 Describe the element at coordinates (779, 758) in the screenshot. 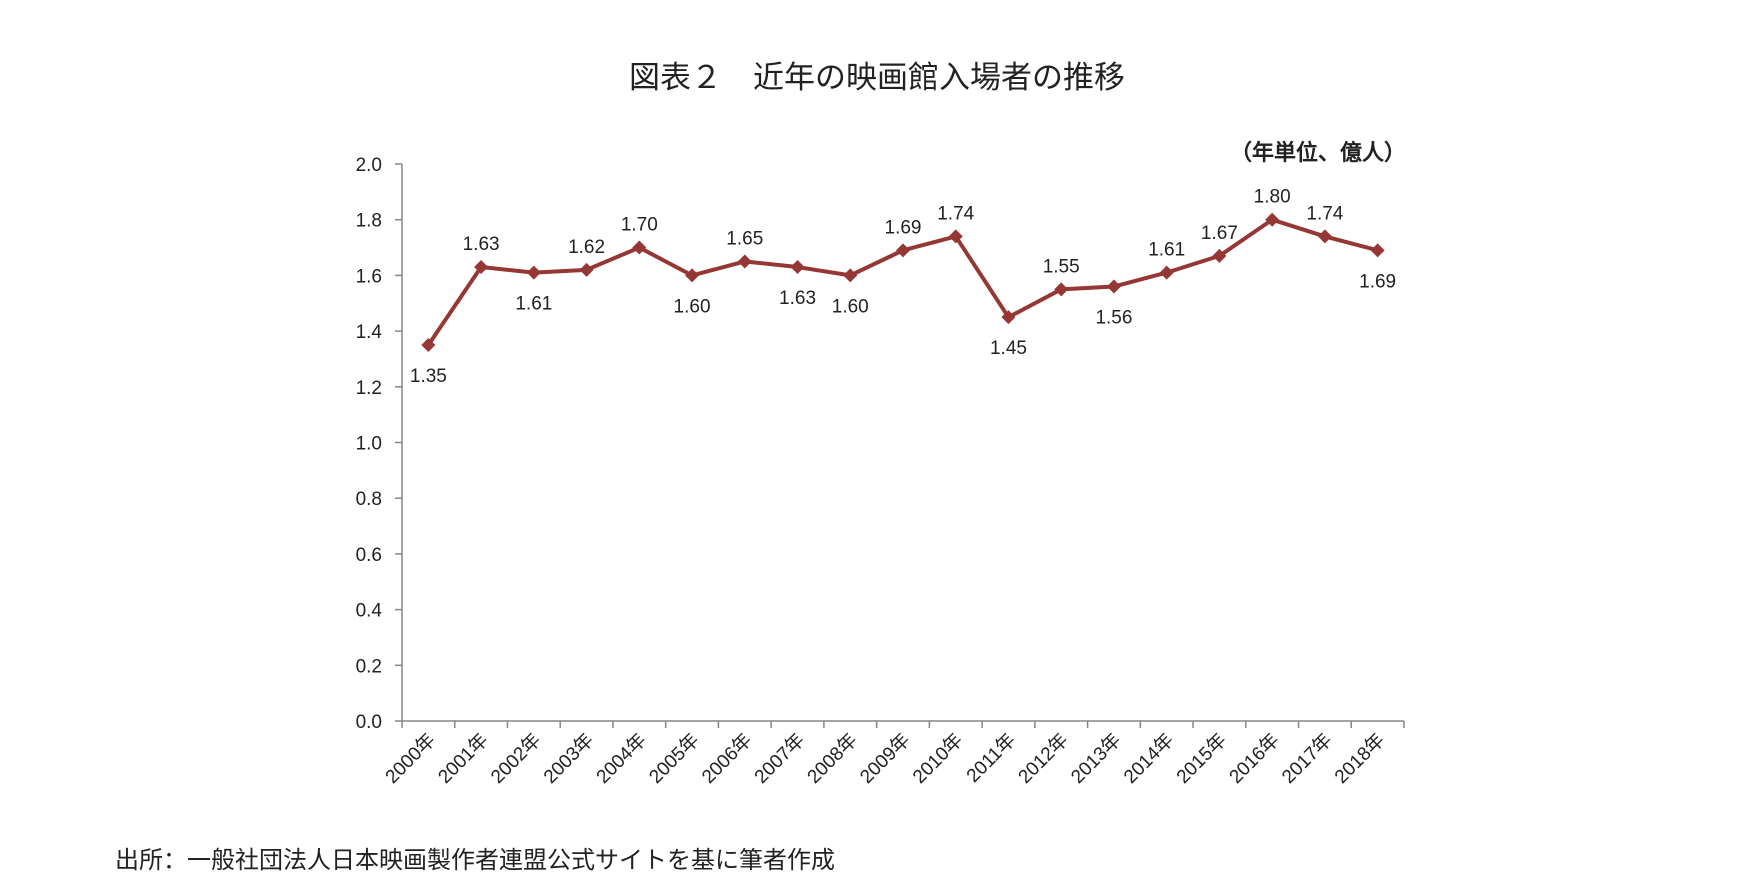

I see `x-tick-label: 2007年` at that location.